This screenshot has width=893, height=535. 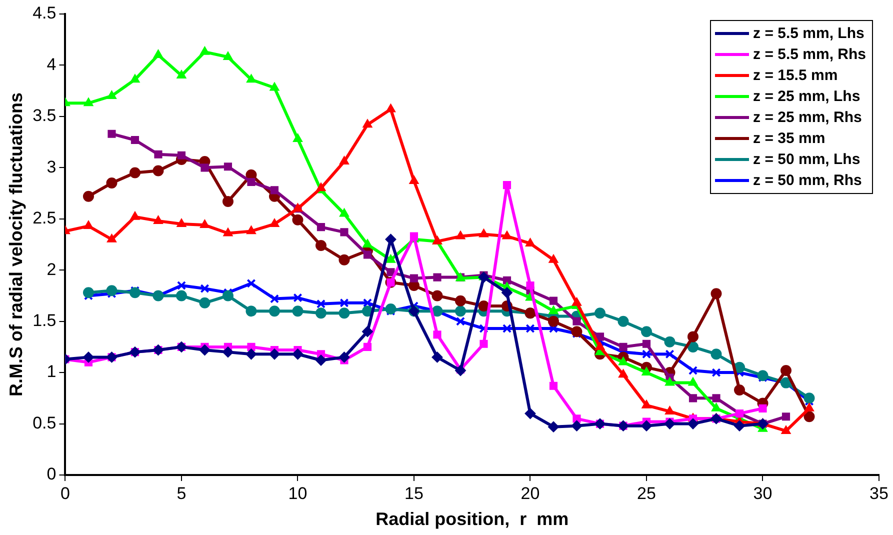 What do you see at coordinates (806, 96) in the screenshot?
I see `legend-label: z = 25 mm, Lhs` at bounding box center [806, 96].